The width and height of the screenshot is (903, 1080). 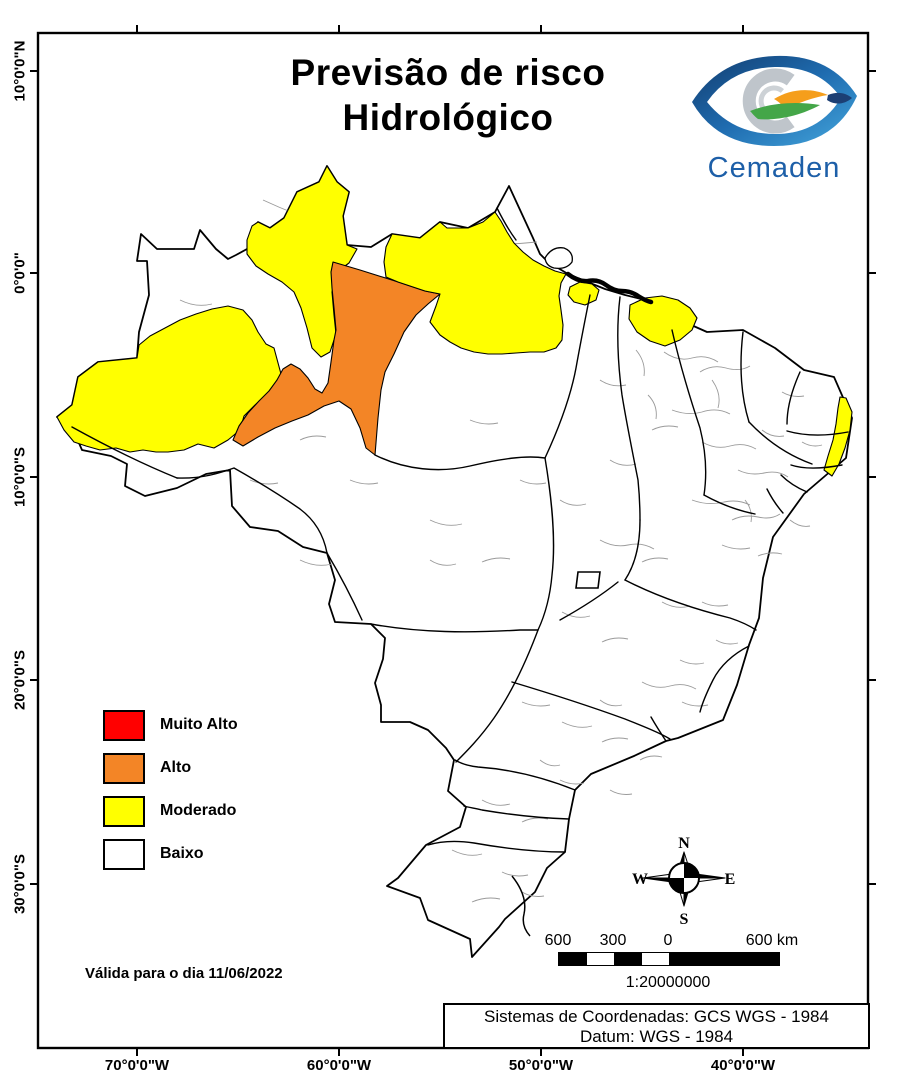 I want to click on lon-label-60w: 60°0'0"W, so click(x=339, y=1065).